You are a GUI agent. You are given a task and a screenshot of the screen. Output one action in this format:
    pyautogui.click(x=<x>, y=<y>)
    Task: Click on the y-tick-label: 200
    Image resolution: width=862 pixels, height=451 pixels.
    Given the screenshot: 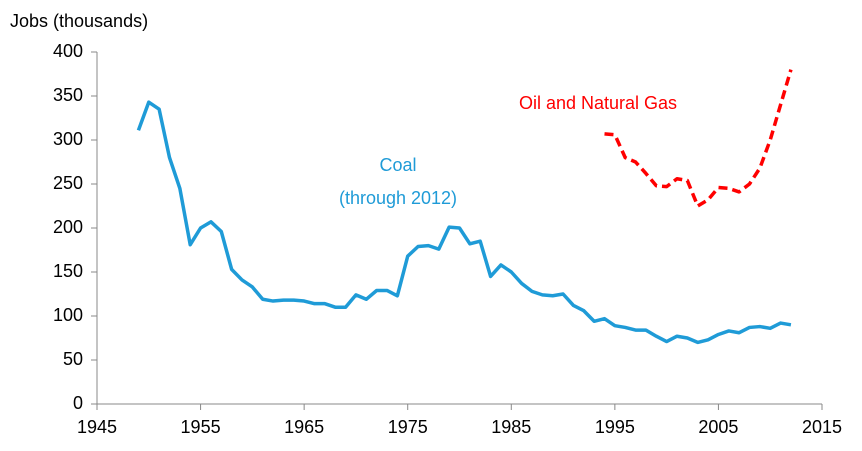 What is the action you would take?
    pyautogui.click(x=68, y=227)
    